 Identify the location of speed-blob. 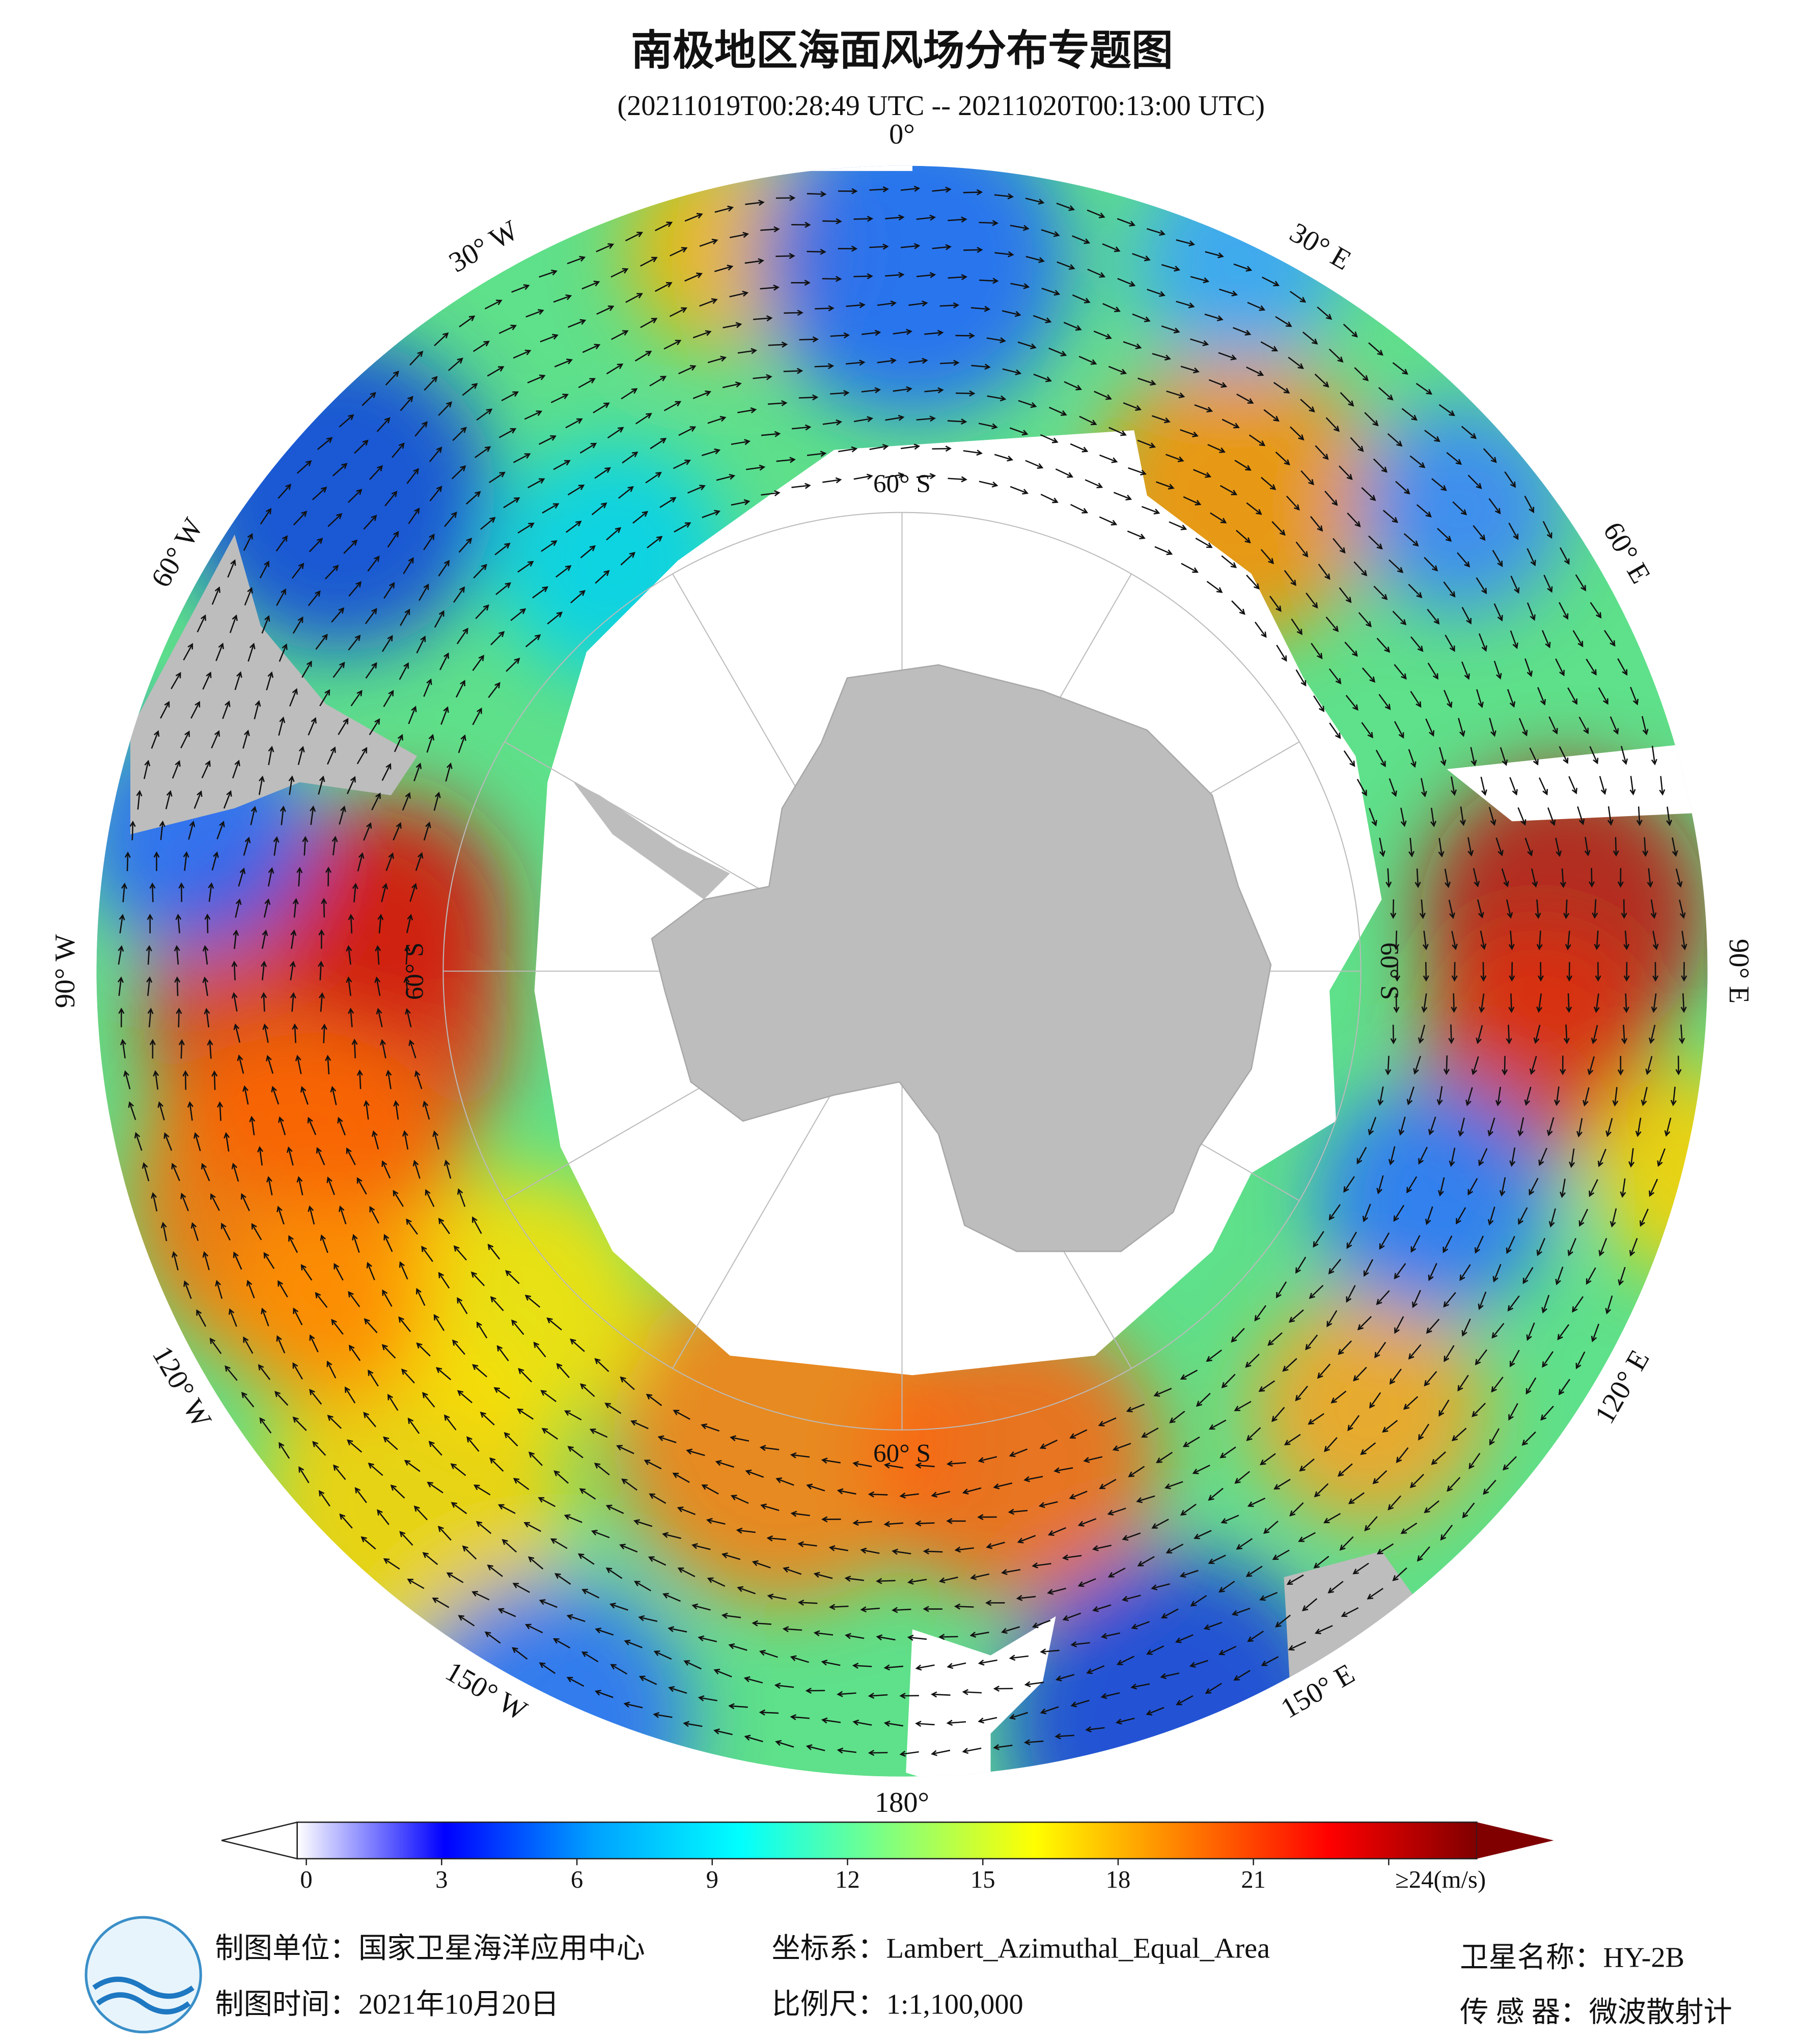
(1173, 1664).